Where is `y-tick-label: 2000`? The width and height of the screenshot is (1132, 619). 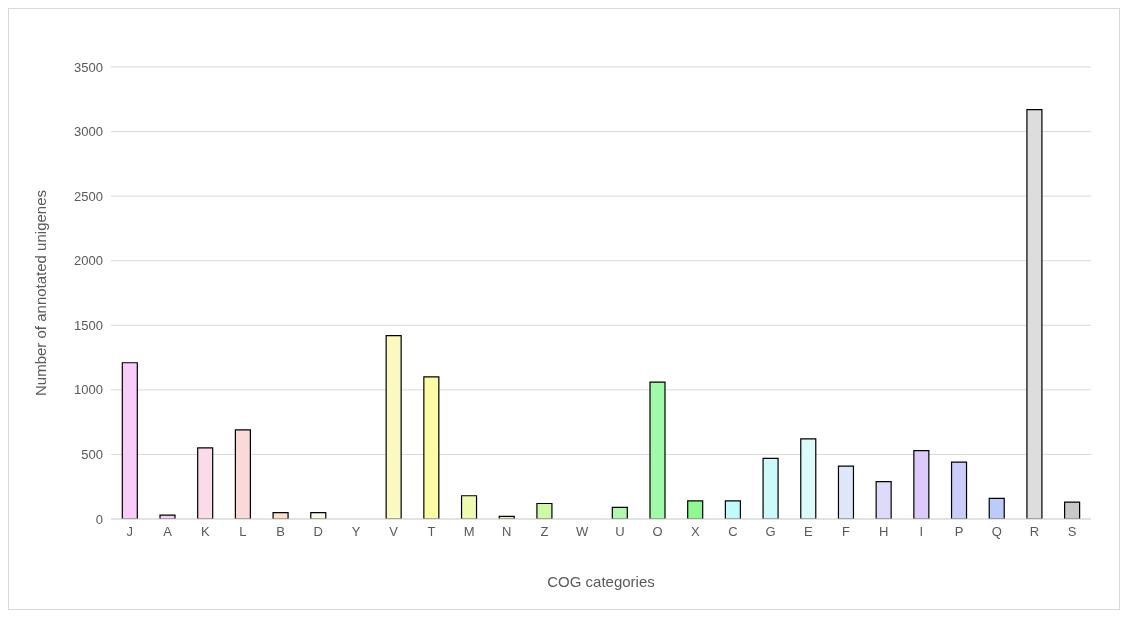
y-tick-label: 2000 is located at coordinates (88, 261).